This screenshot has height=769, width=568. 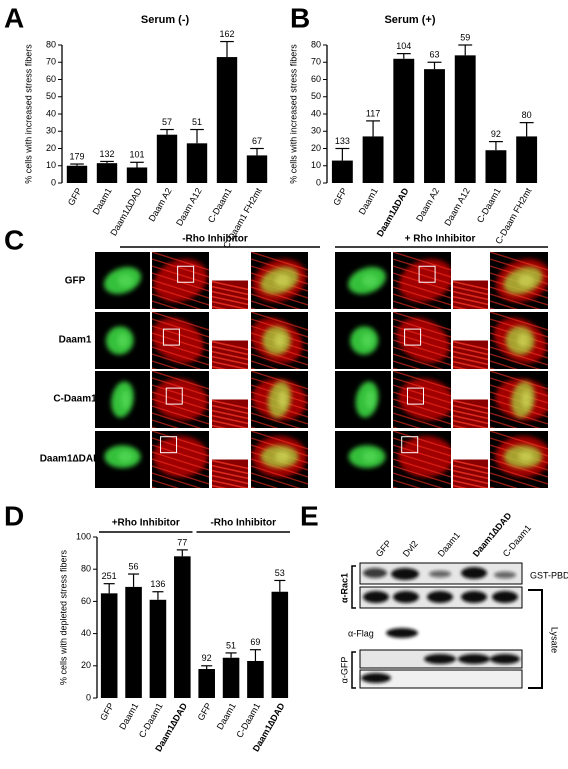 I want to click on count-label: 104, so click(x=403, y=46).